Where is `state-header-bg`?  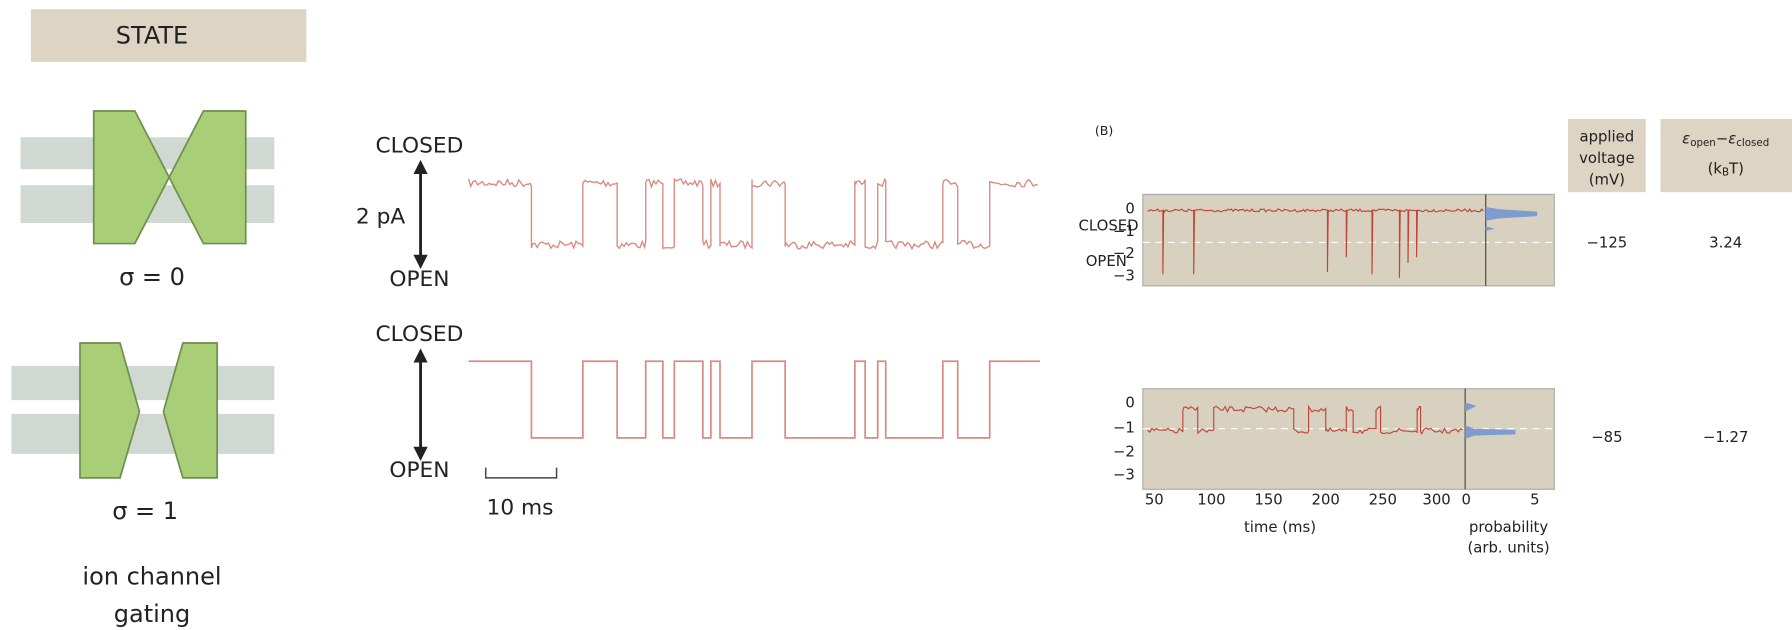
state-header-bg is located at coordinates (168, 35).